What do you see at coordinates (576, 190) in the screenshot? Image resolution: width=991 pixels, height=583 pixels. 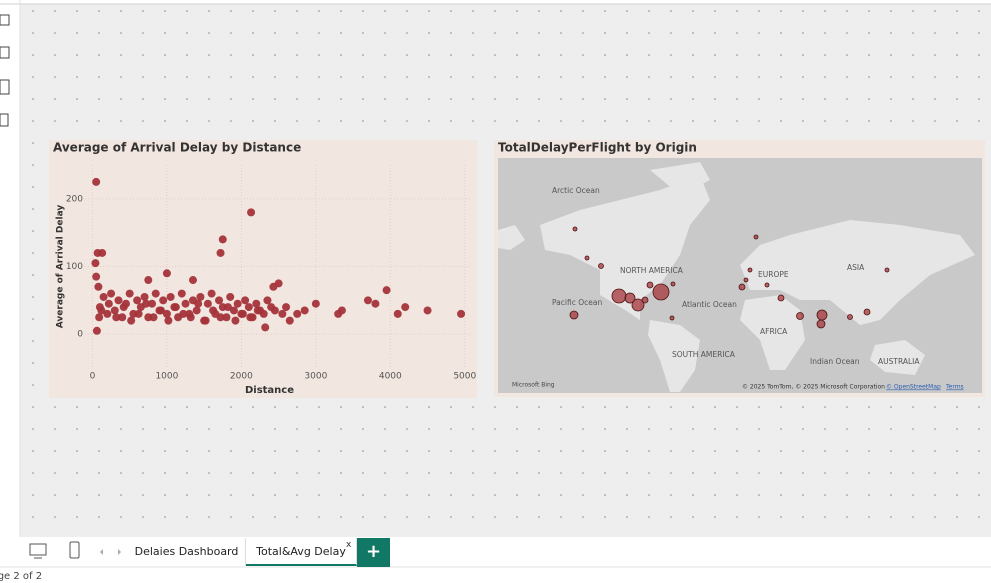 I see `map-label: Arctic Ocean` at bounding box center [576, 190].